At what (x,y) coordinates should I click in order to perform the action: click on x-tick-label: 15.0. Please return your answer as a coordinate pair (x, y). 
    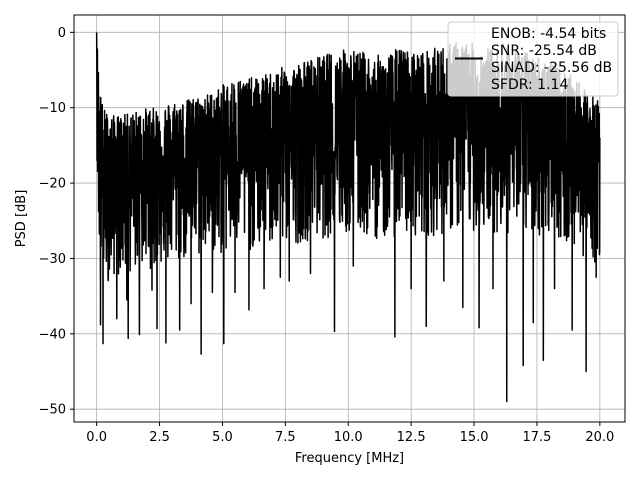
    Looking at the image, I should click on (474, 437).